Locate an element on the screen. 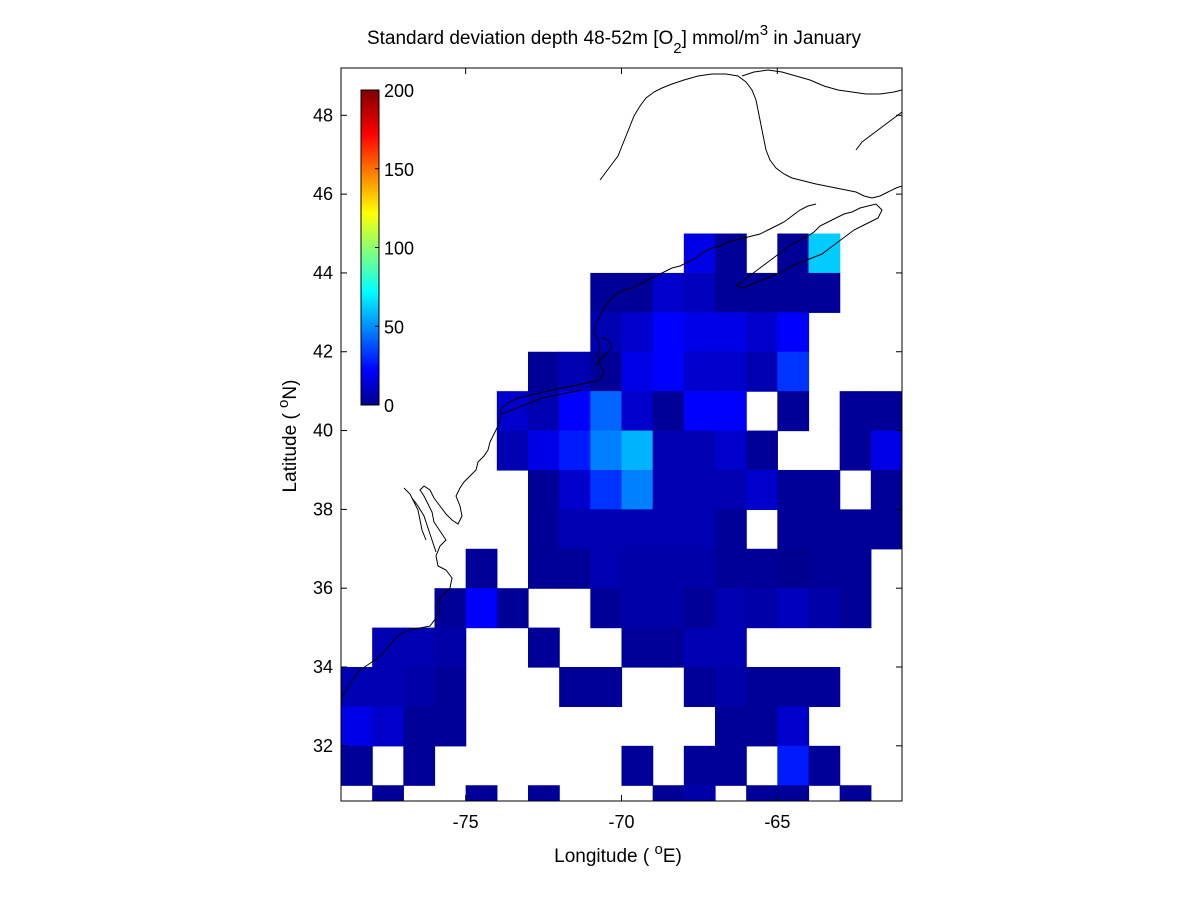 This screenshot has height=900, width=1200. colorbar-tick-label: 50 is located at coordinates (394, 327).